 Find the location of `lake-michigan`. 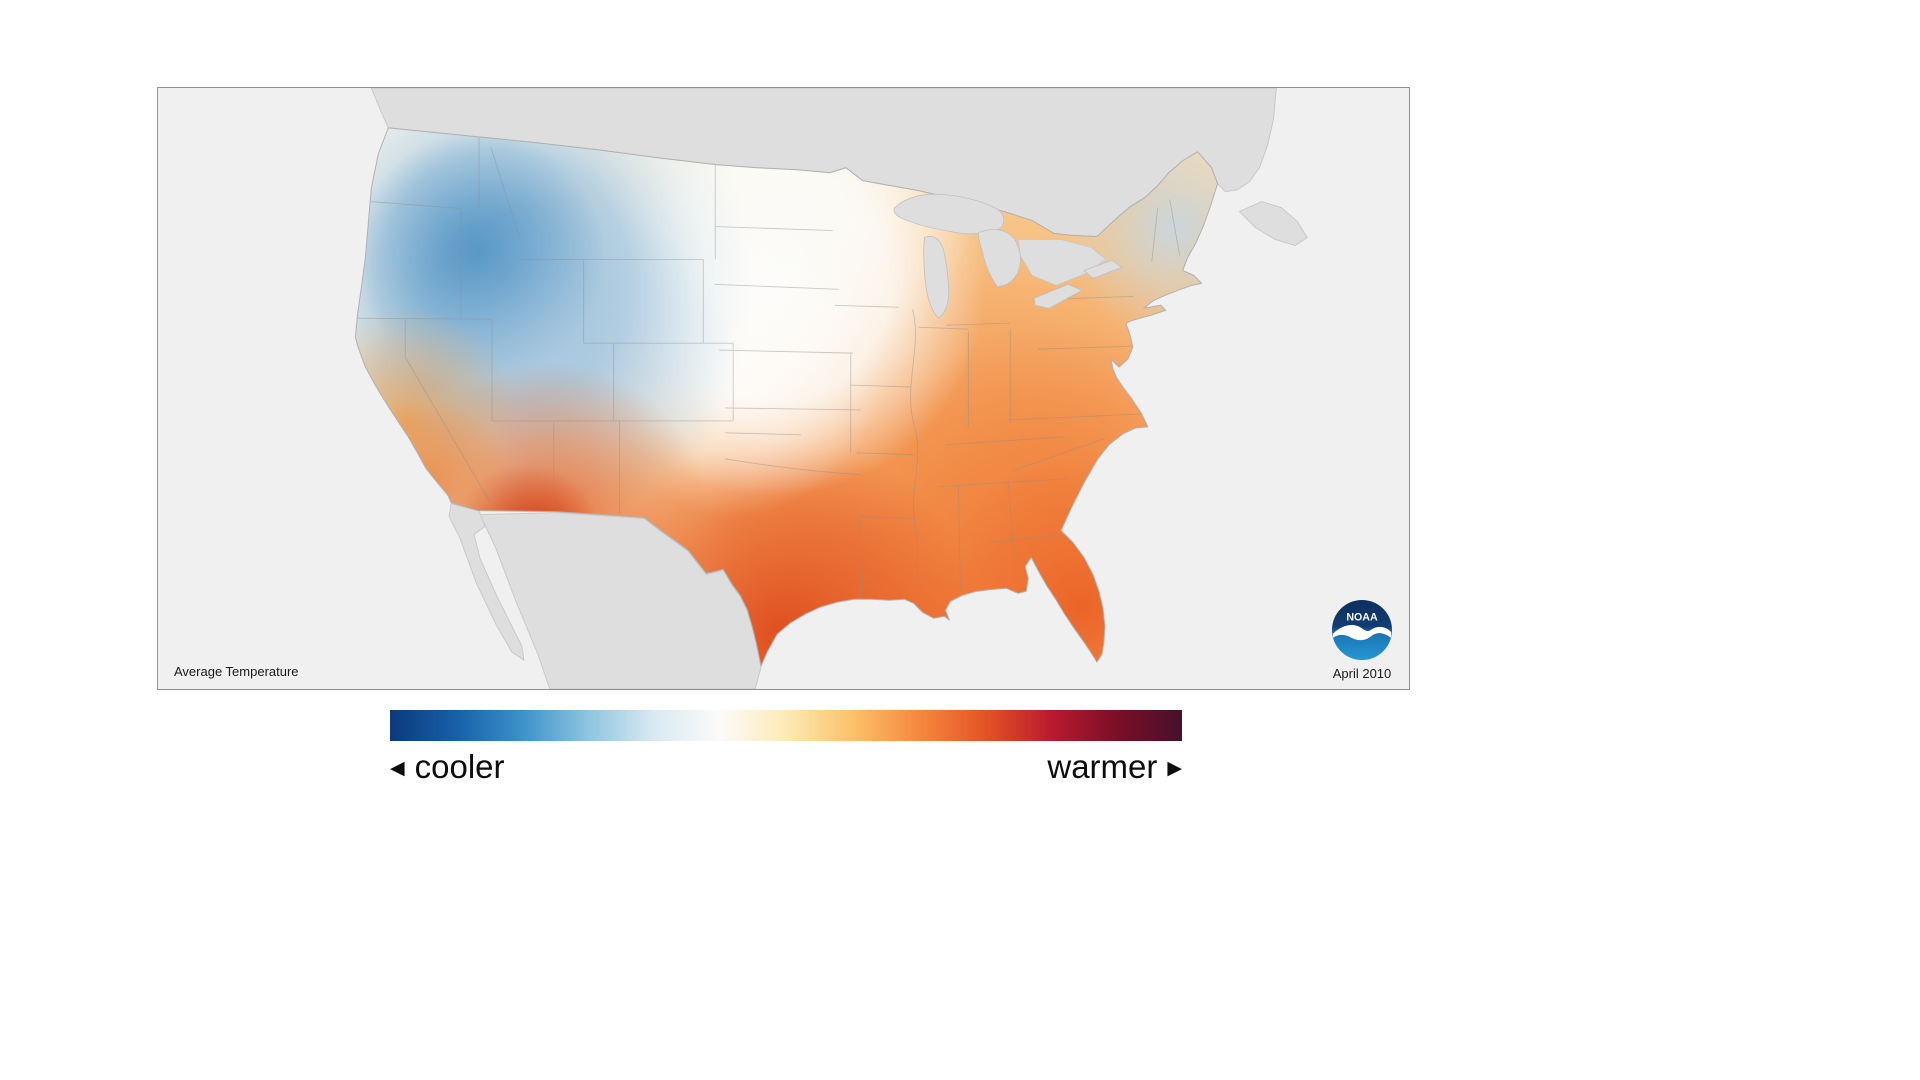

lake-michigan is located at coordinates (936, 277).